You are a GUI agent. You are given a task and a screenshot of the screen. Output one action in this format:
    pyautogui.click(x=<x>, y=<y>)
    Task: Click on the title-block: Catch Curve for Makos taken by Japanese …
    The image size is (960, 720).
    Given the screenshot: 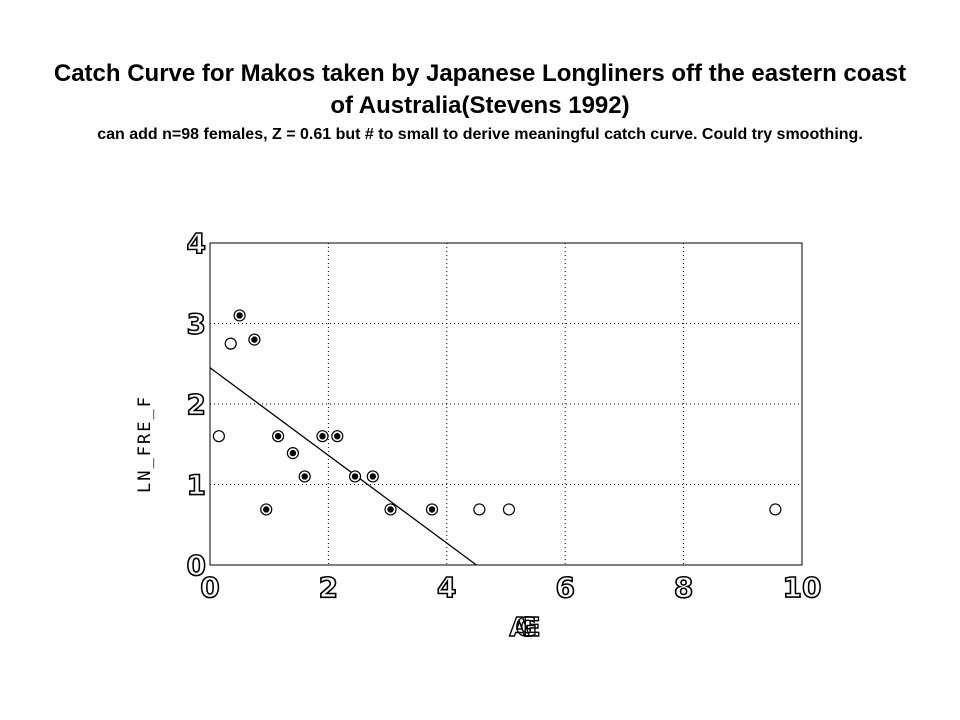 What is the action you would take?
    pyautogui.click(x=480, y=102)
    